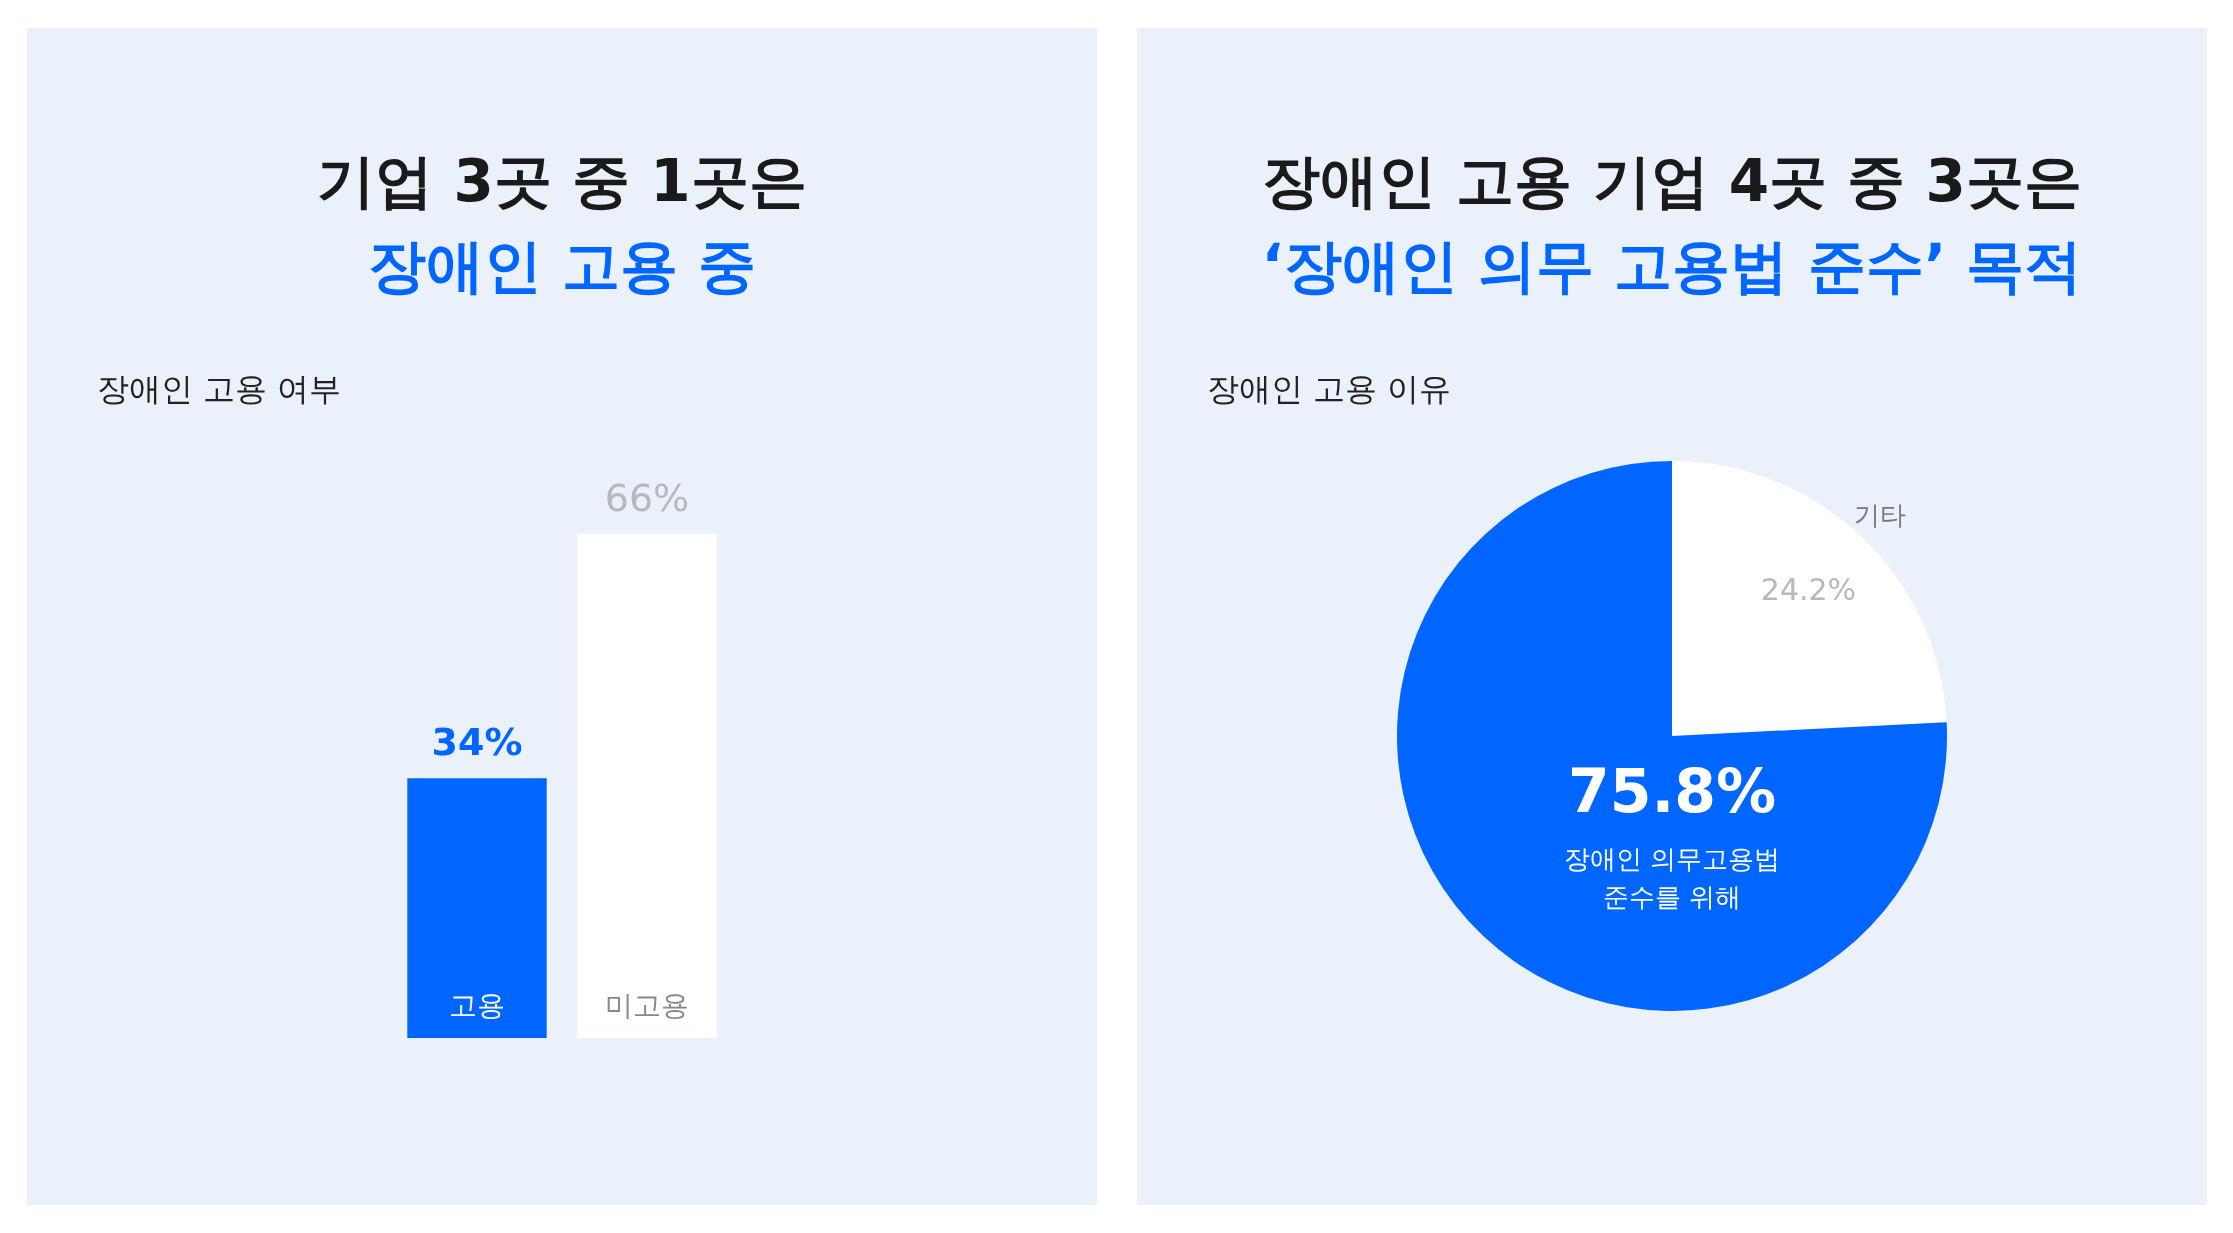 This screenshot has width=2233, height=1233. Describe the element at coordinates (477, 742) in the screenshot. I see `data-label: 34%` at that location.